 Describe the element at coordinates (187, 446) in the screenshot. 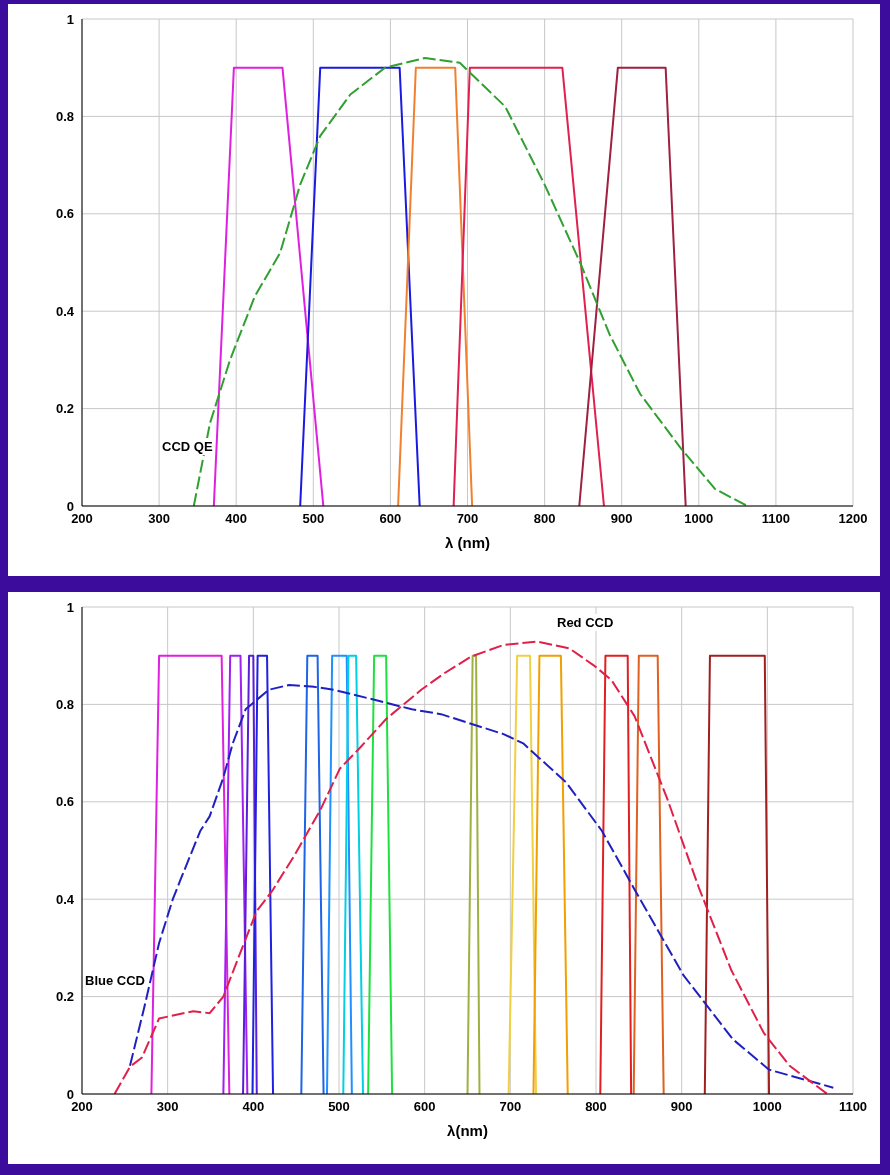

I see `annotation: CCD QE` at that location.